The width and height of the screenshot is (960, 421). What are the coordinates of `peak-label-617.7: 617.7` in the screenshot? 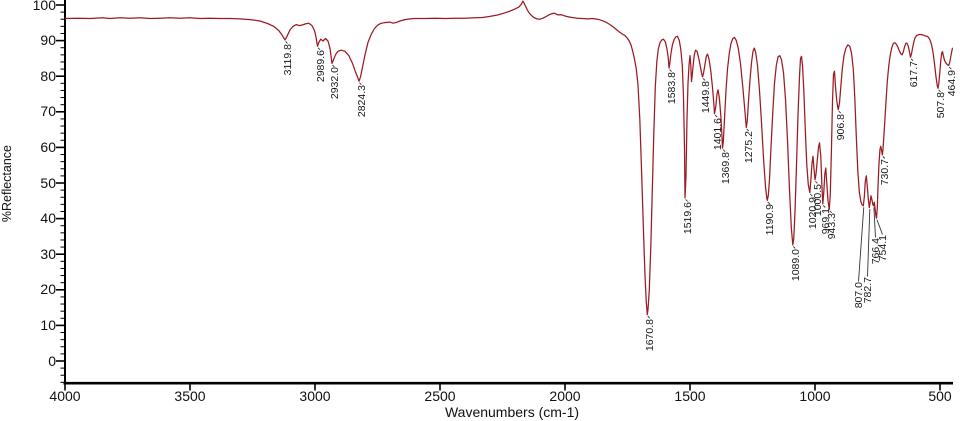 It's located at (913, 74).